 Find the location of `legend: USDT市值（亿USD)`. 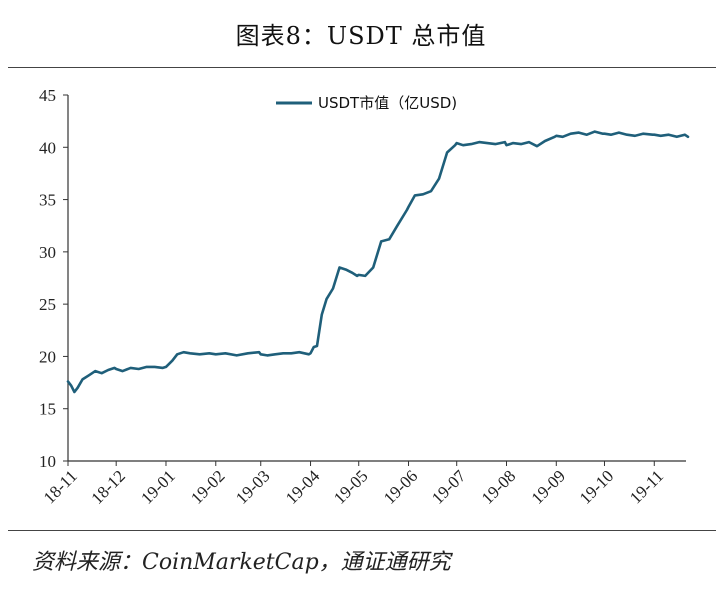

legend: USDT市值（亿USD) is located at coordinates (366, 103).